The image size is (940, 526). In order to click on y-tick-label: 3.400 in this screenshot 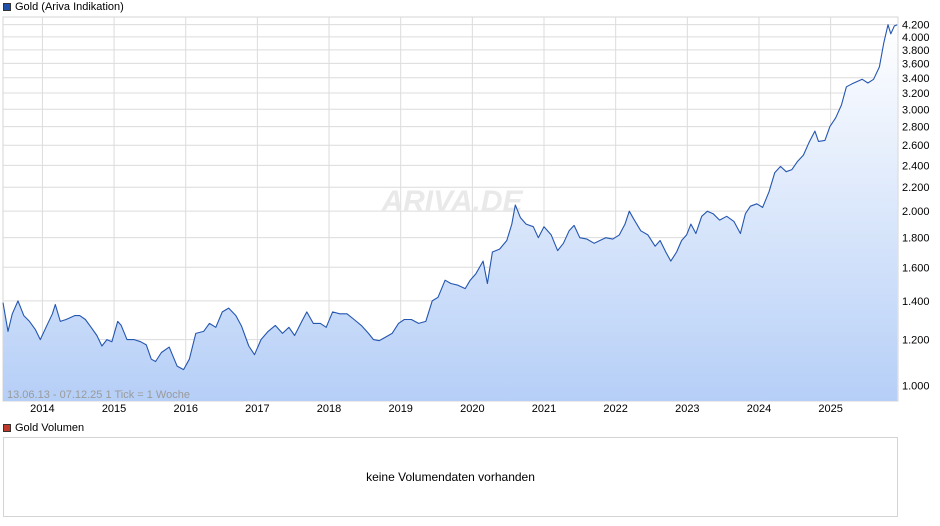, I will do `click(916, 79)`.